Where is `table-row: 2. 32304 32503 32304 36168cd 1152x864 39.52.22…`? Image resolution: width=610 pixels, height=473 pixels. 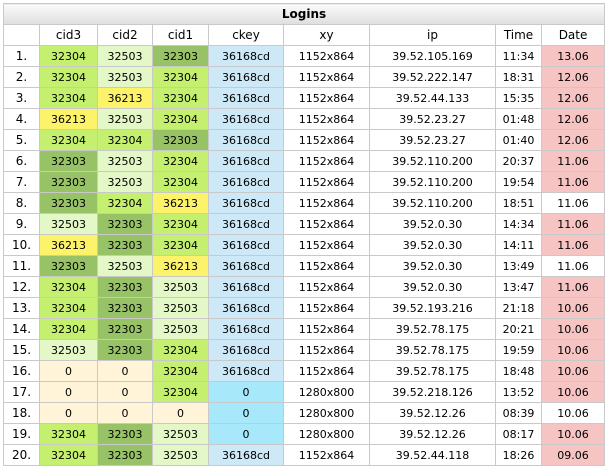 table-row: 2. 32304 32503 32304 36168cd 1152x864 39.52.22… is located at coordinates (304, 77).